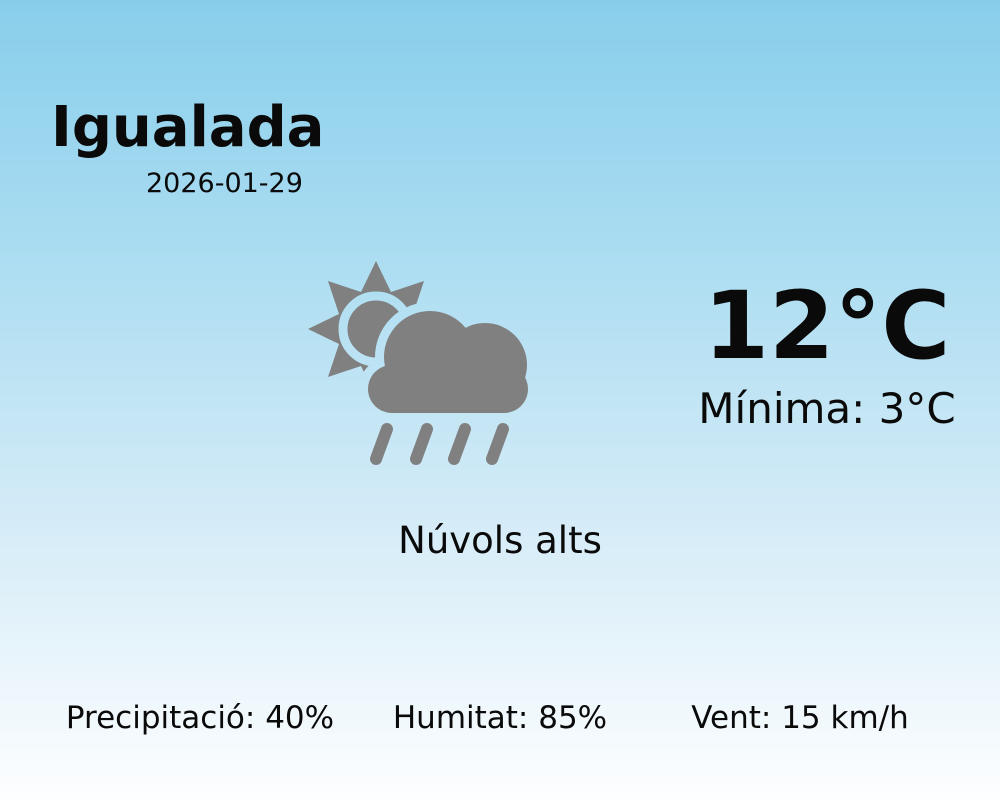  I want to click on condition-label: Núvols alts, so click(500, 540).